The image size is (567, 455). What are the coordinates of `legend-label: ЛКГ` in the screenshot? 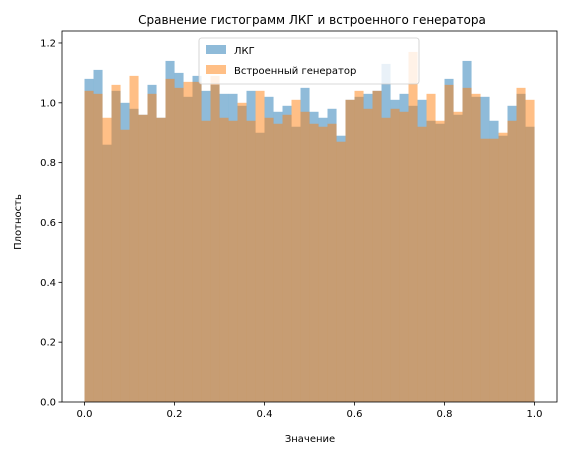 It's located at (244, 51).